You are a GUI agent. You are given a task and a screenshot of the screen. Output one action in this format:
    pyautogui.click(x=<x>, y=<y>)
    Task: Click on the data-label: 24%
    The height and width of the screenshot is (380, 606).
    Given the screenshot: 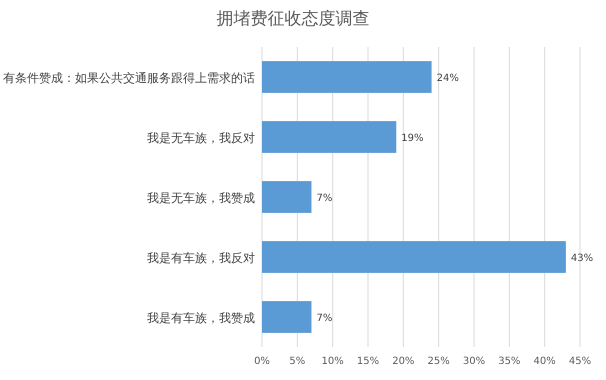 What is the action you would take?
    pyautogui.click(x=447, y=78)
    